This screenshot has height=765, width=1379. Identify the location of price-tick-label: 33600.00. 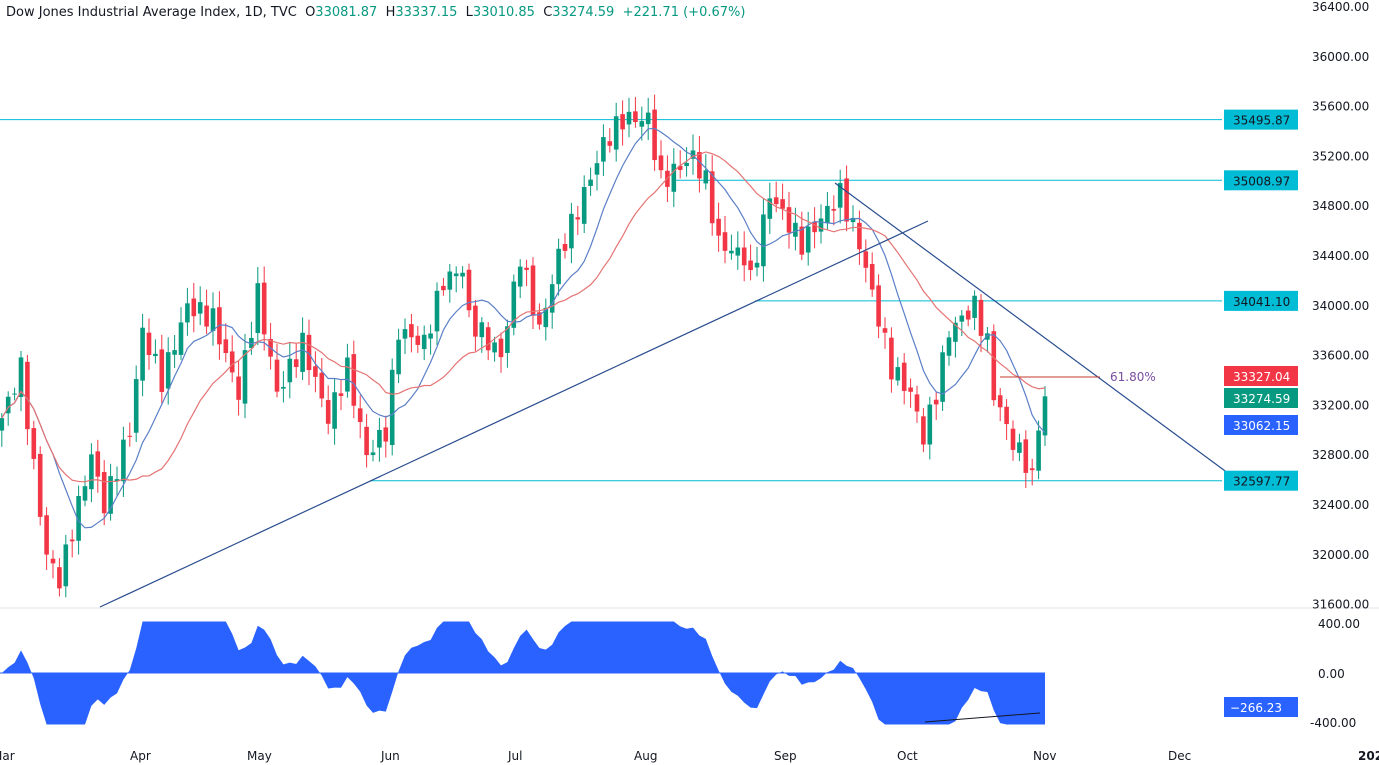
(1340, 356).